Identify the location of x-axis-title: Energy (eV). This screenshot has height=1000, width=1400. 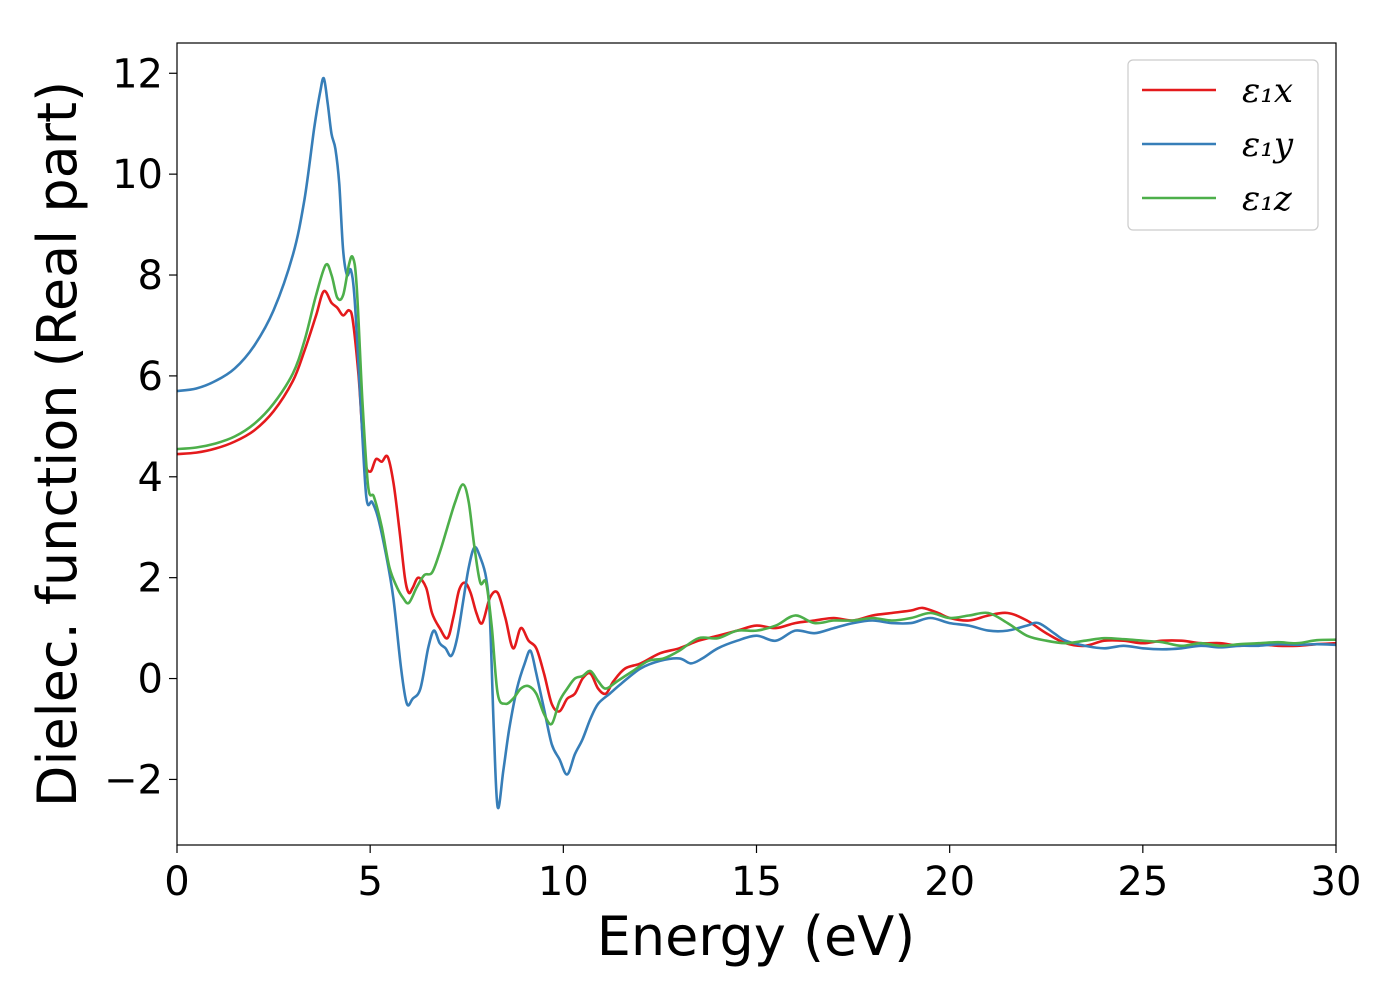
(756, 936).